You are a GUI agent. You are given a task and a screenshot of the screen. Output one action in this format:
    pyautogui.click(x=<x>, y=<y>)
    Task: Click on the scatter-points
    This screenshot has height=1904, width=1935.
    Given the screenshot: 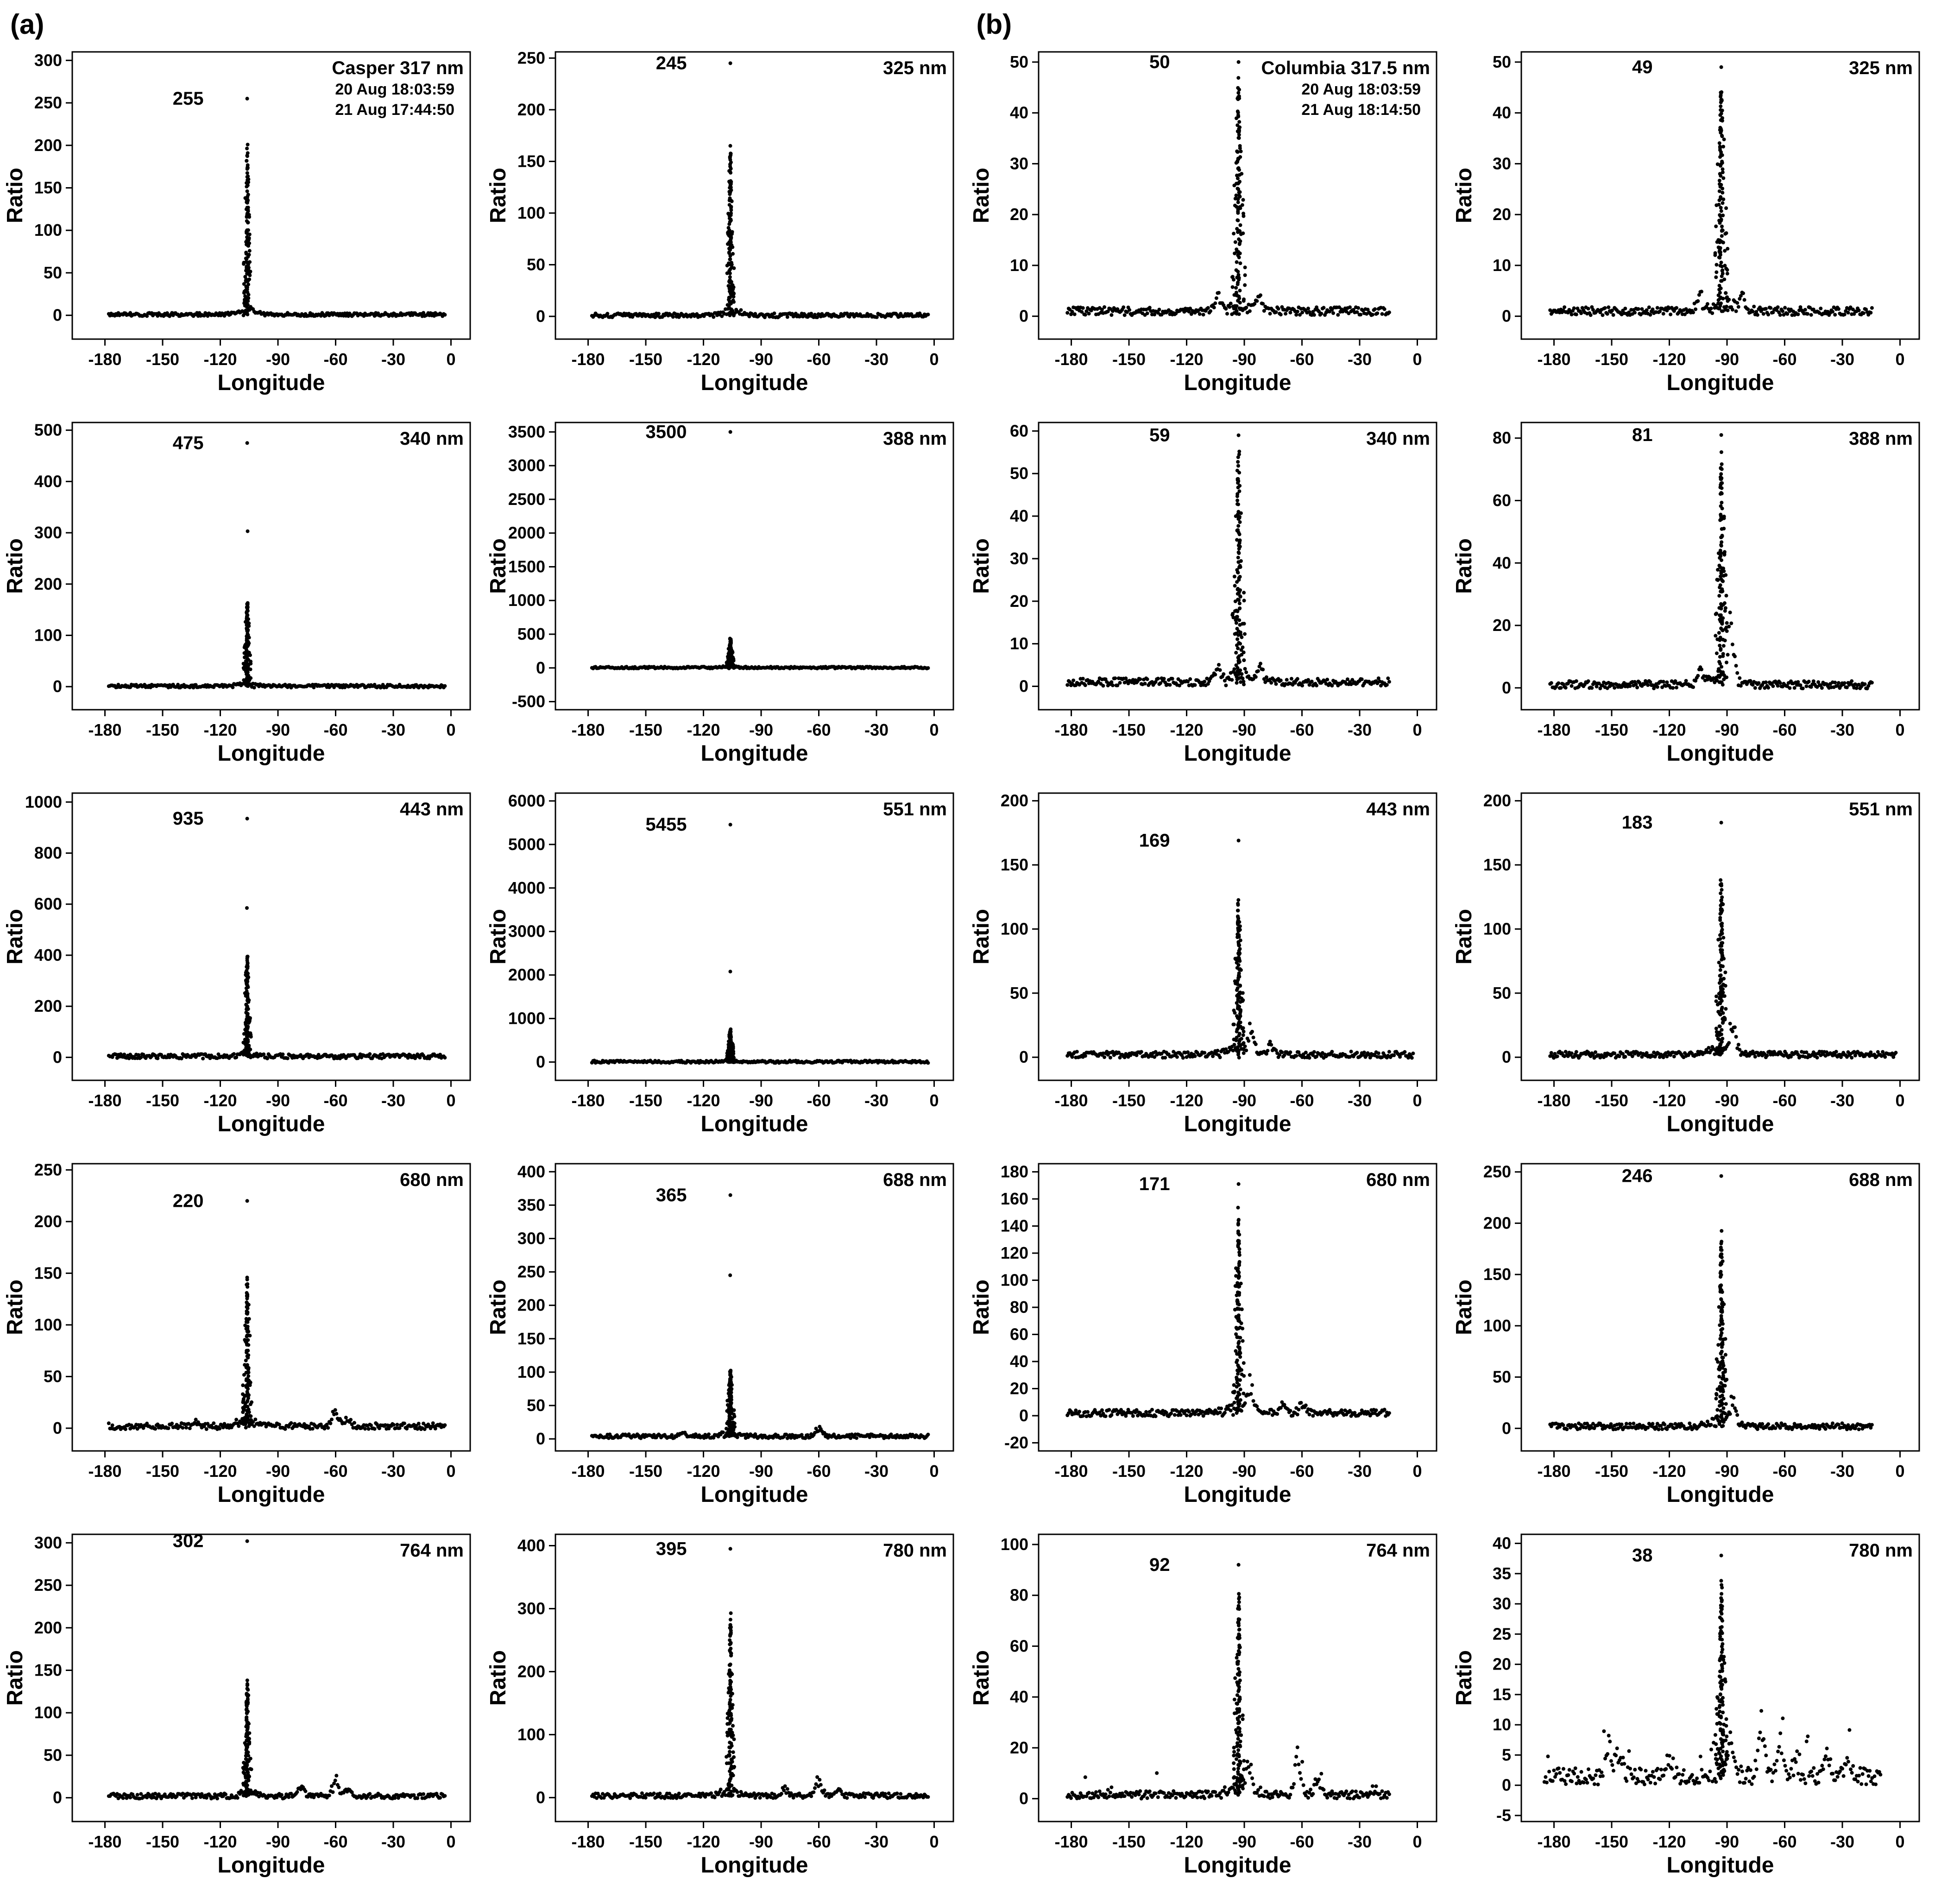 What is the action you would take?
    pyautogui.click(x=1240, y=949)
    